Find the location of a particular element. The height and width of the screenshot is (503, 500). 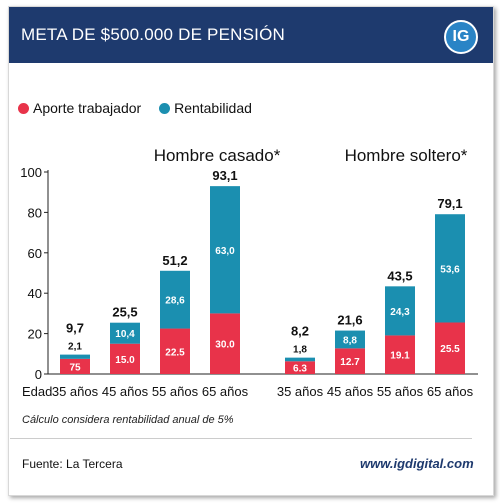

data-label-rentabilidad: 10,4 is located at coordinates (125, 334).